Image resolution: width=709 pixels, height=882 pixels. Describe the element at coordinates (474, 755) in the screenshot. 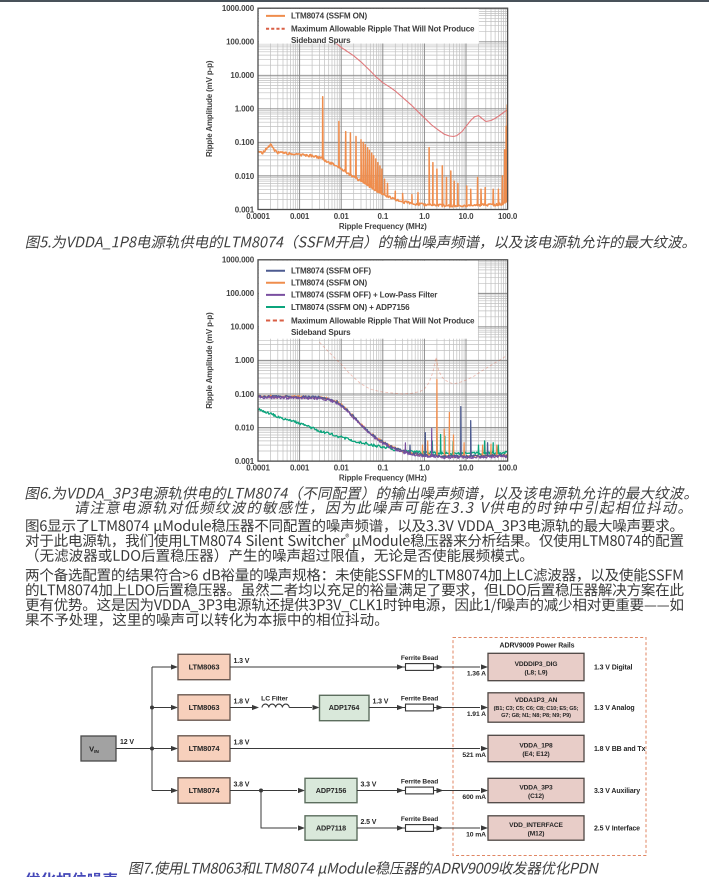

I see `svg-text: 521 mA` at that location.